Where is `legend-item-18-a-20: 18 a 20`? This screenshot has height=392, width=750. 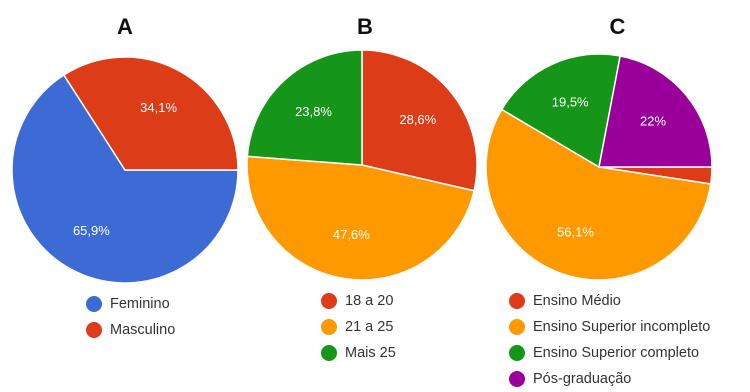
legend-item-18-a-20: 18 a 20 is located at coordinates (358, 301).